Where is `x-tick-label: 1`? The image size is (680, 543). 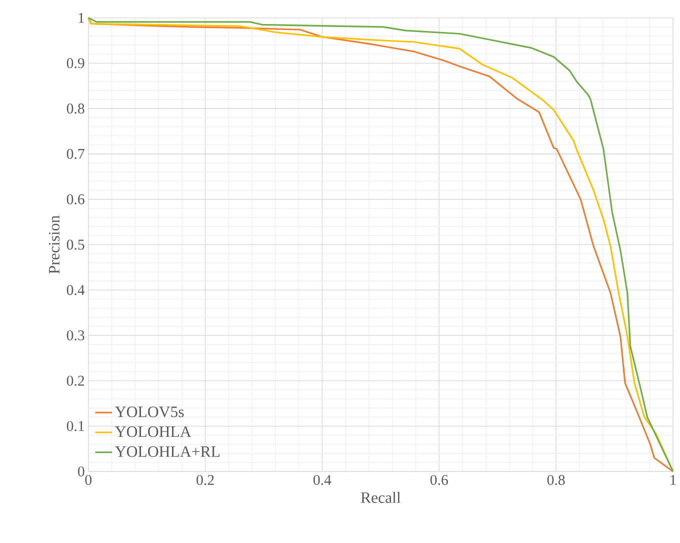
x-tick-label: 1 is located at coordinates (673, 480).